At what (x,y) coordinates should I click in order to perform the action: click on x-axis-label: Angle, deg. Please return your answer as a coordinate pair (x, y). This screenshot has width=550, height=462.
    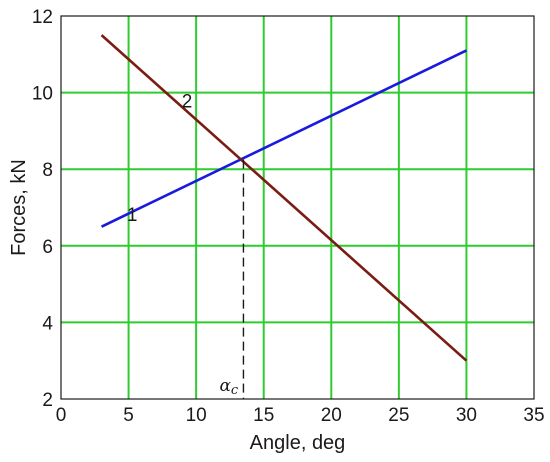
    Looking at the image, I should click on (298, 443).